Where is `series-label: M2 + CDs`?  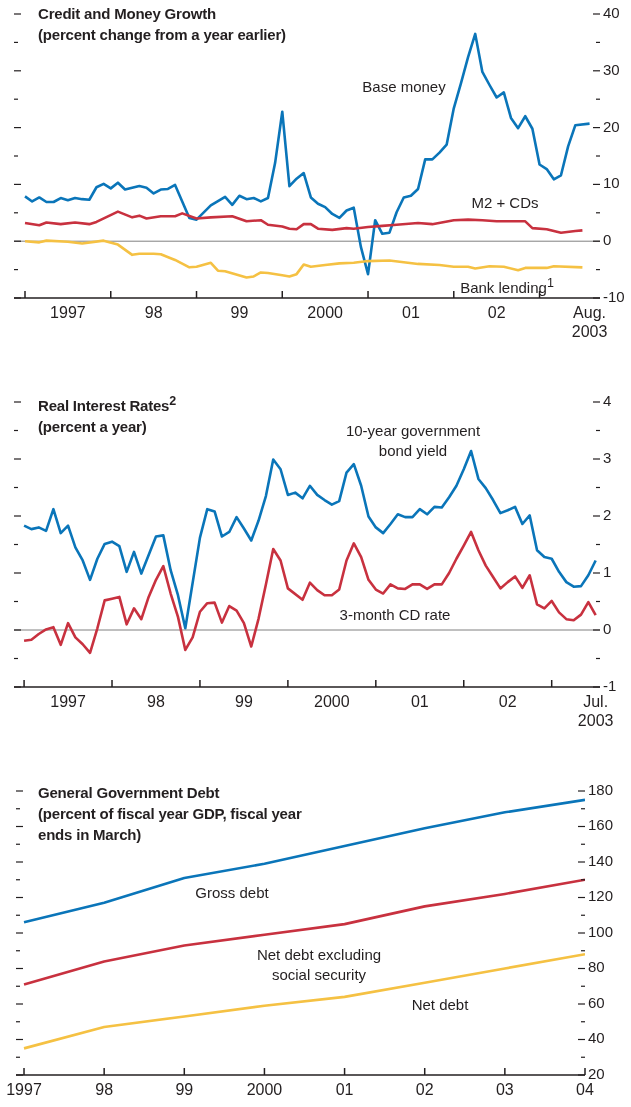 series-label: M2 + CDs is located at coordinates (505, 203).